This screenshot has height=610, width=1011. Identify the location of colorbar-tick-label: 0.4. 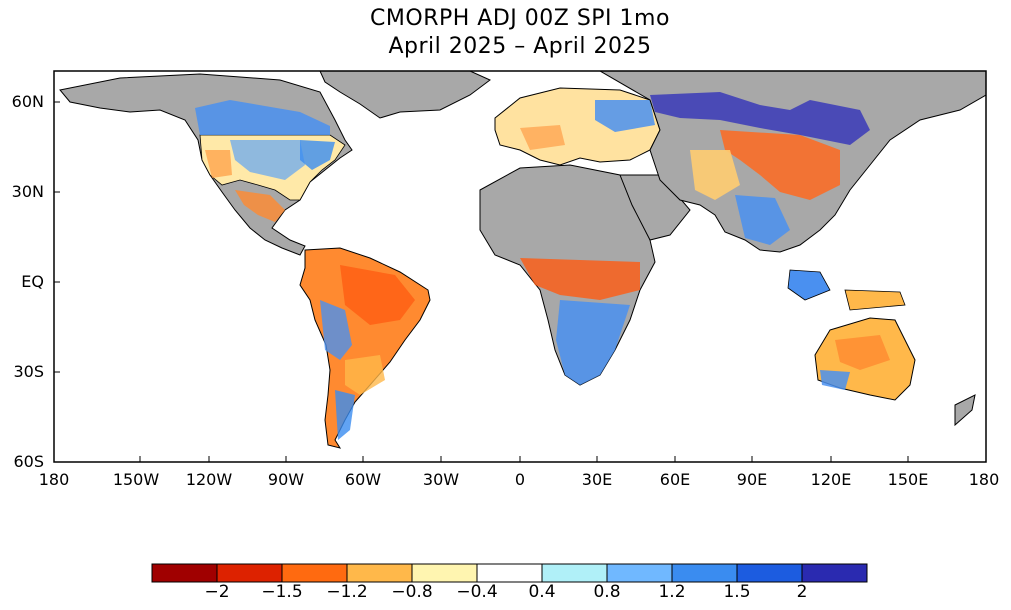
(542, 592).